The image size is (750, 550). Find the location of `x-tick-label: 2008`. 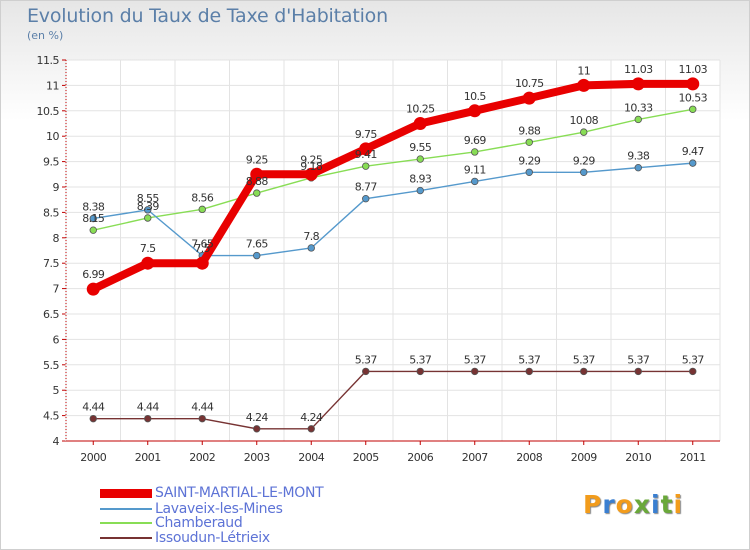

x-tick-label: 2008 is located at coordinates (529, 457).